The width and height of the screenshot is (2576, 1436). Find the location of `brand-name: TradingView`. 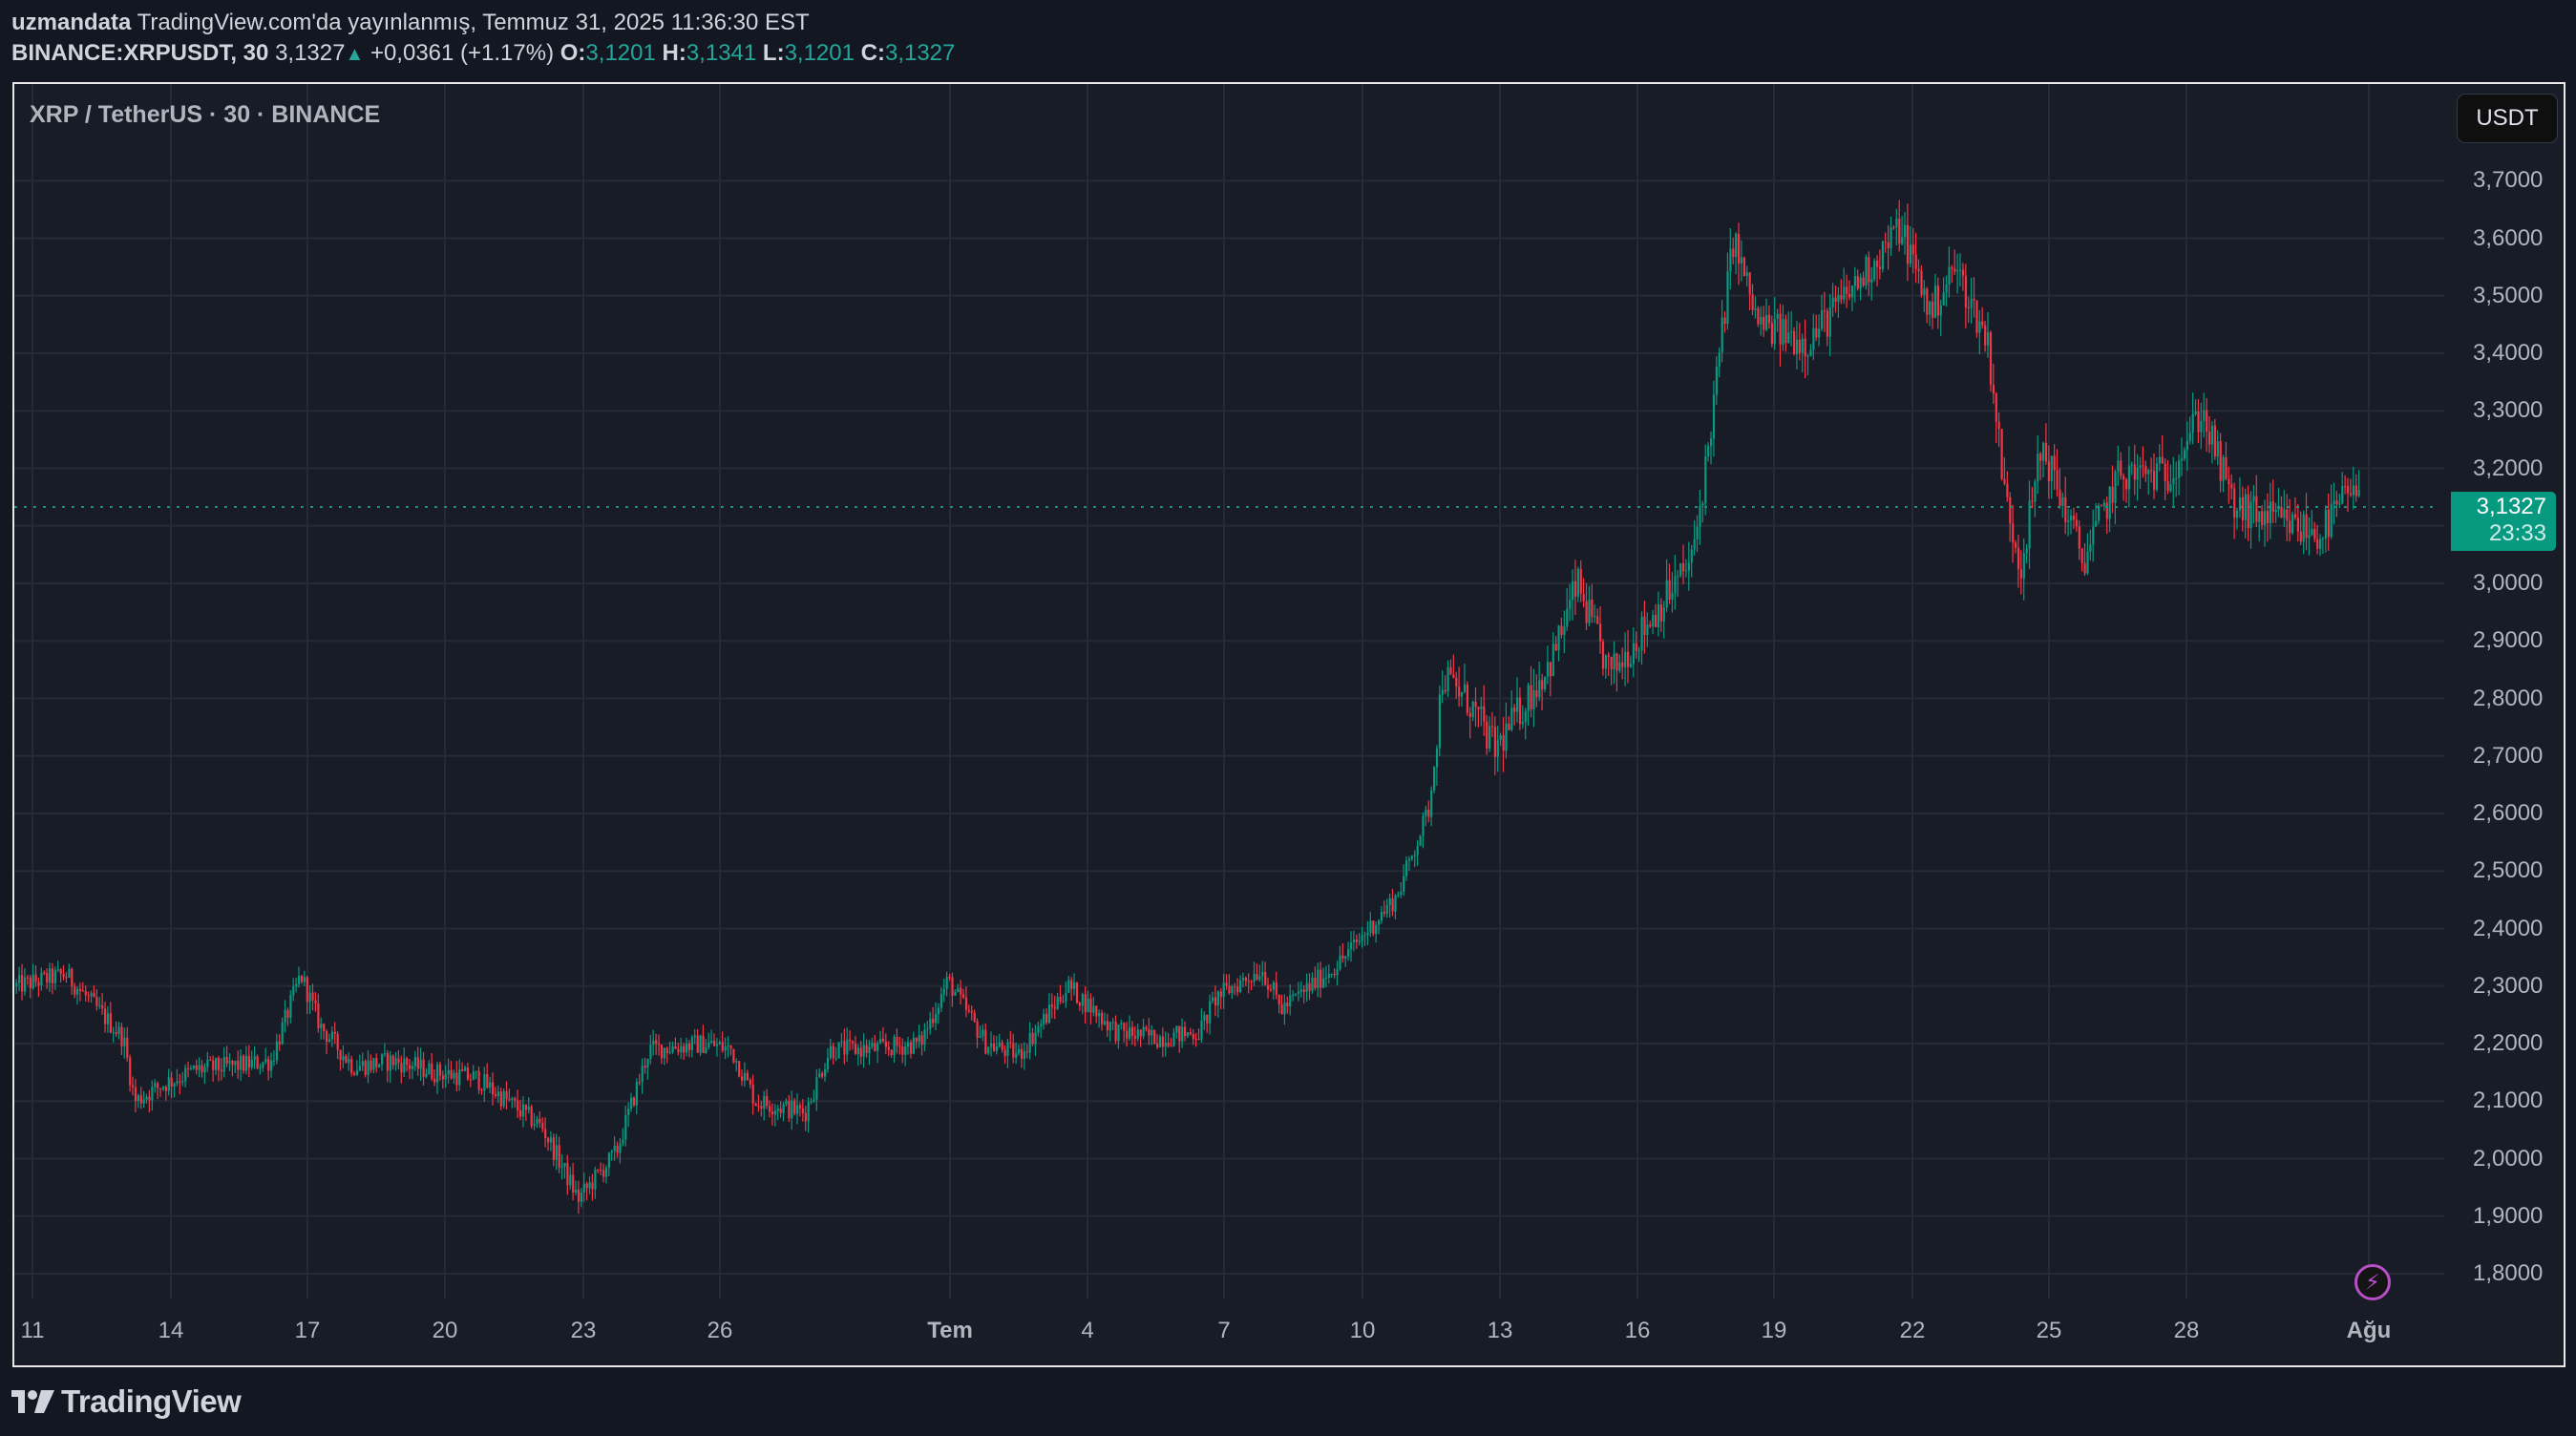

brand-name: TradingView is located at coordinates (151, 1401).